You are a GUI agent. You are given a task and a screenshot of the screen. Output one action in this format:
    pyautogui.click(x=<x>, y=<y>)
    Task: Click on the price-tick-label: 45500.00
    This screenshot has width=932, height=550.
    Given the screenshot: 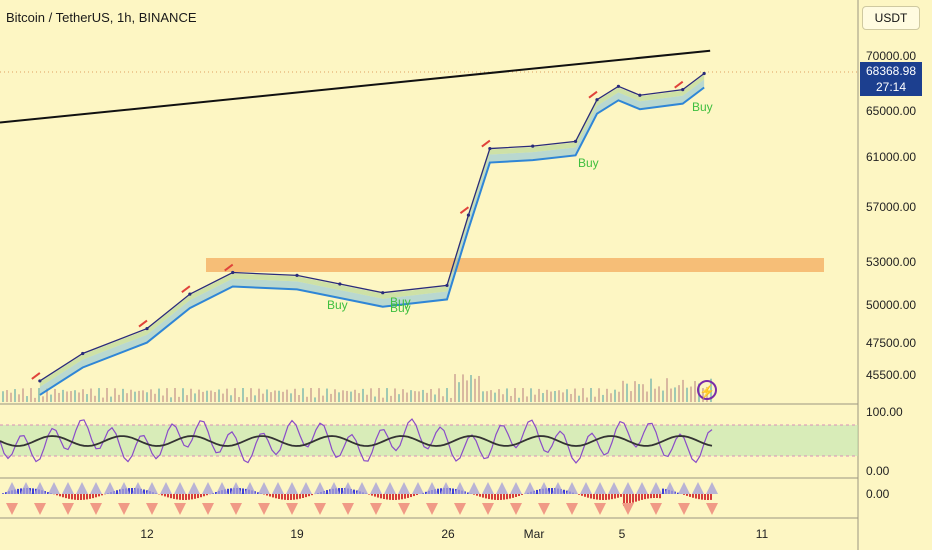 What is the action you would take?
    pyautogui.click(x=891, y=375)
    